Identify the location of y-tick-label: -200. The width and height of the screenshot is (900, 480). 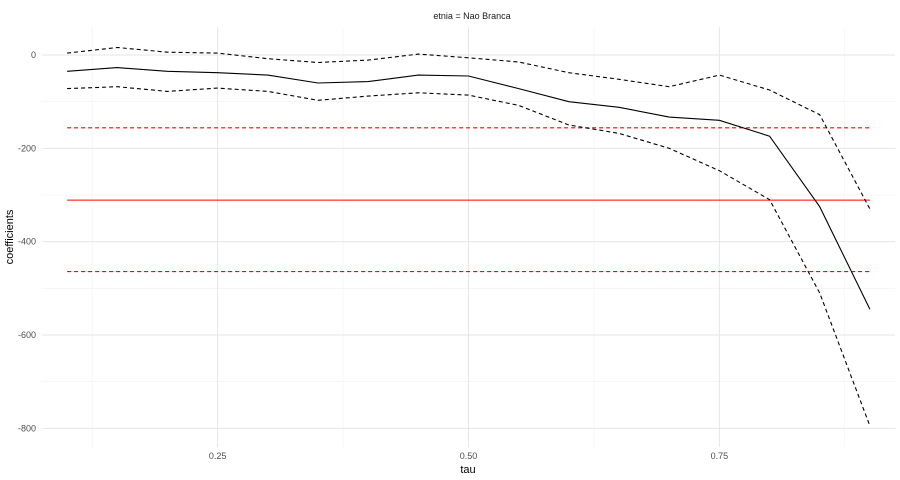
(27, 148).